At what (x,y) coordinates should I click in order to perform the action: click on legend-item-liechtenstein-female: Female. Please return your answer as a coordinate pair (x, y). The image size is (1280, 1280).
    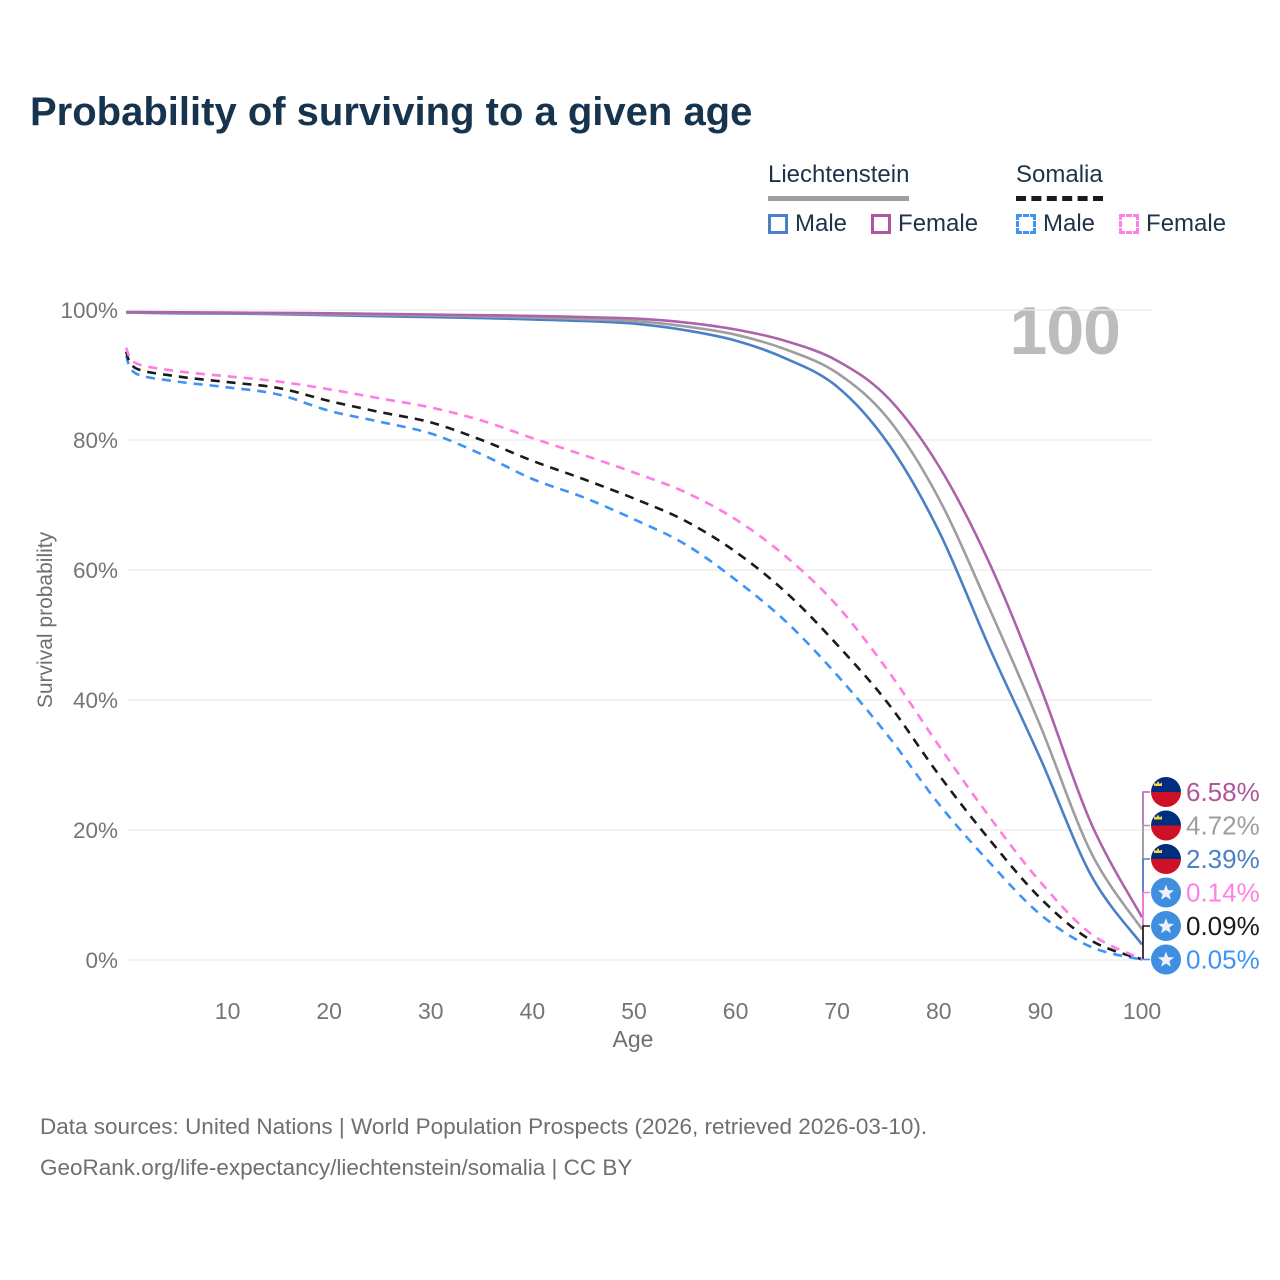
    Looking at the image, I should click on (924, 224).